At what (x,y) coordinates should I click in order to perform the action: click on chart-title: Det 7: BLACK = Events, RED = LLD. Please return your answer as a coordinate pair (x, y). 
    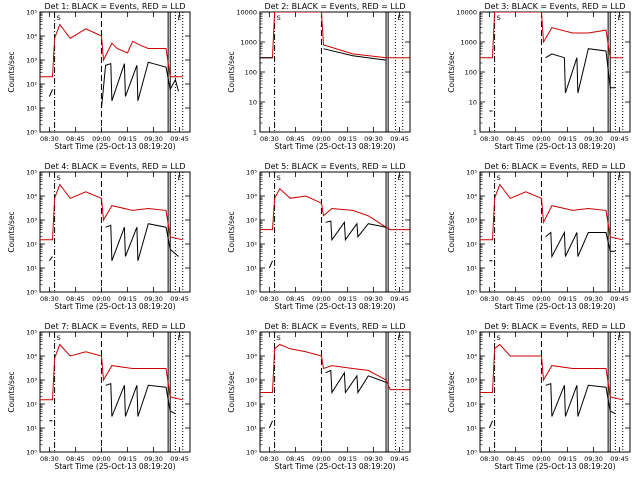
    Looking at the image, I should click on (115, 326).